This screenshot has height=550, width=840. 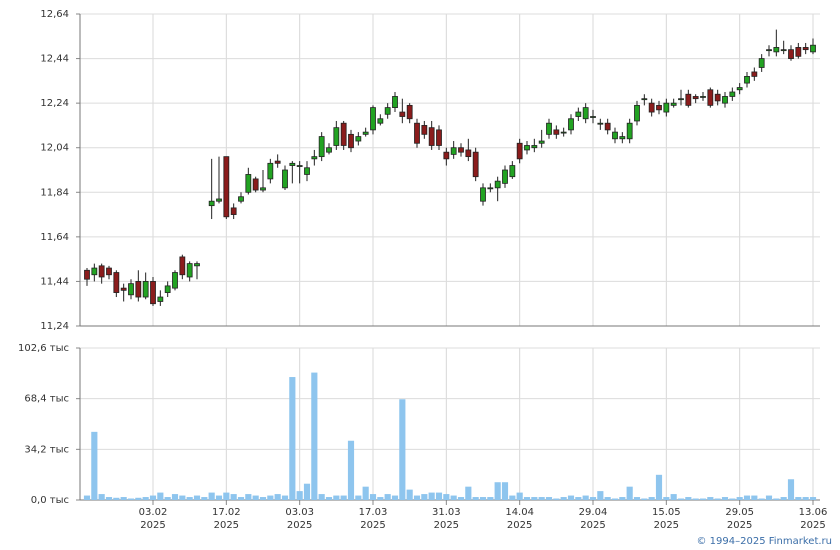 What do you see at coordinates (54, 148) in the screenshot?
I see `y-tick-label: 12,04` at bounding box center [54, 148].